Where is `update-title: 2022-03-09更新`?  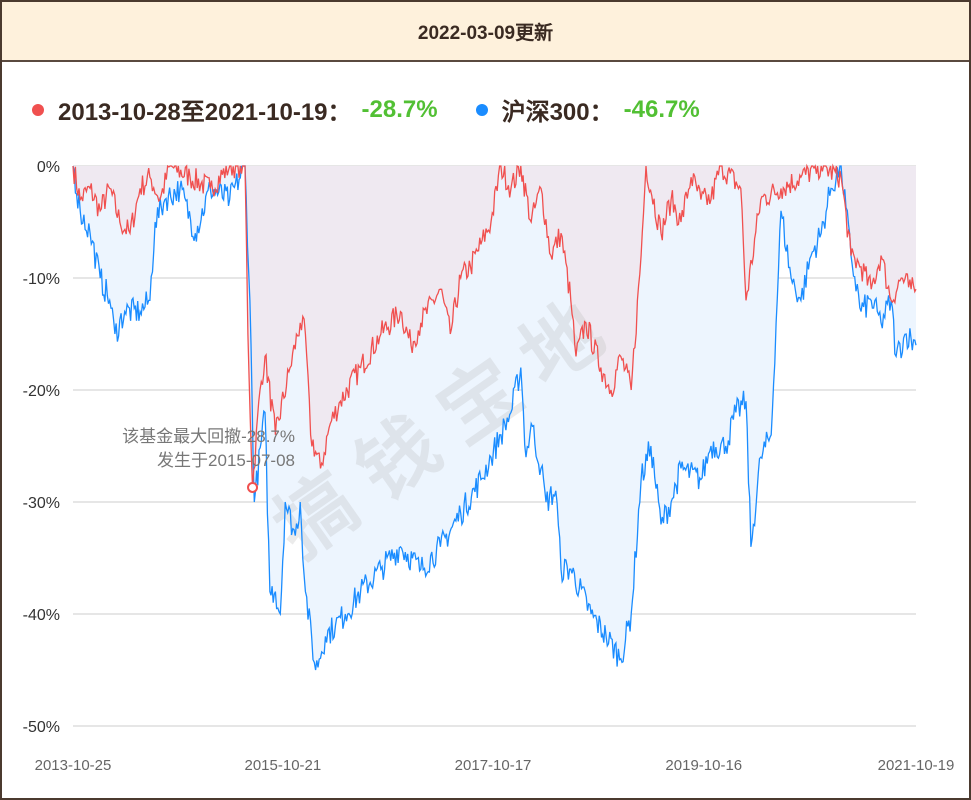
update-title: 2022-03-09更新 is located at coordinates (485, 33).